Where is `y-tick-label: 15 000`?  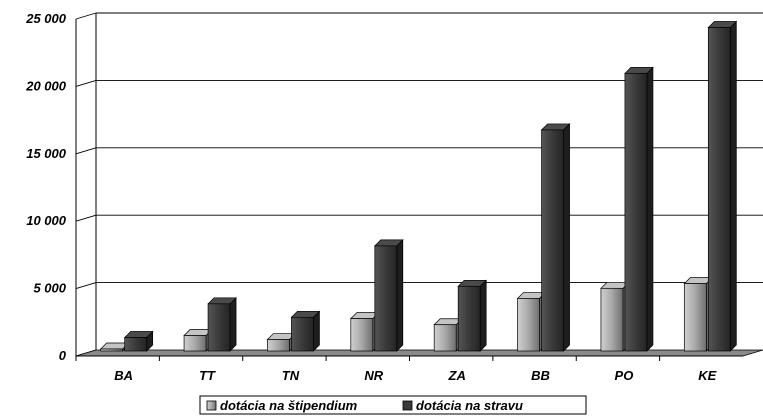 y-tick-label: 15 000 is located at coordinates (46, 153).